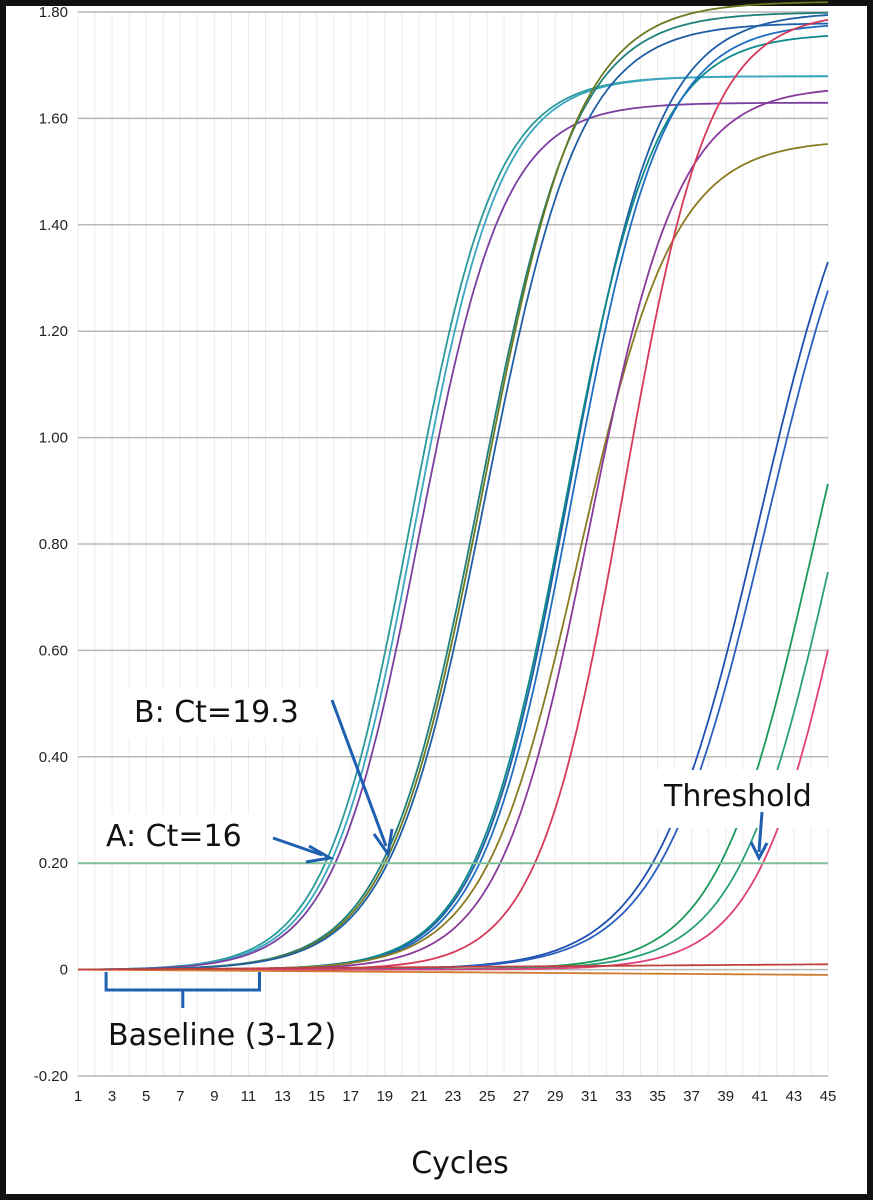  Describe the element at coordinates (623, 1096) in the screenshot. I see `x-tick-label: 33` at that location.